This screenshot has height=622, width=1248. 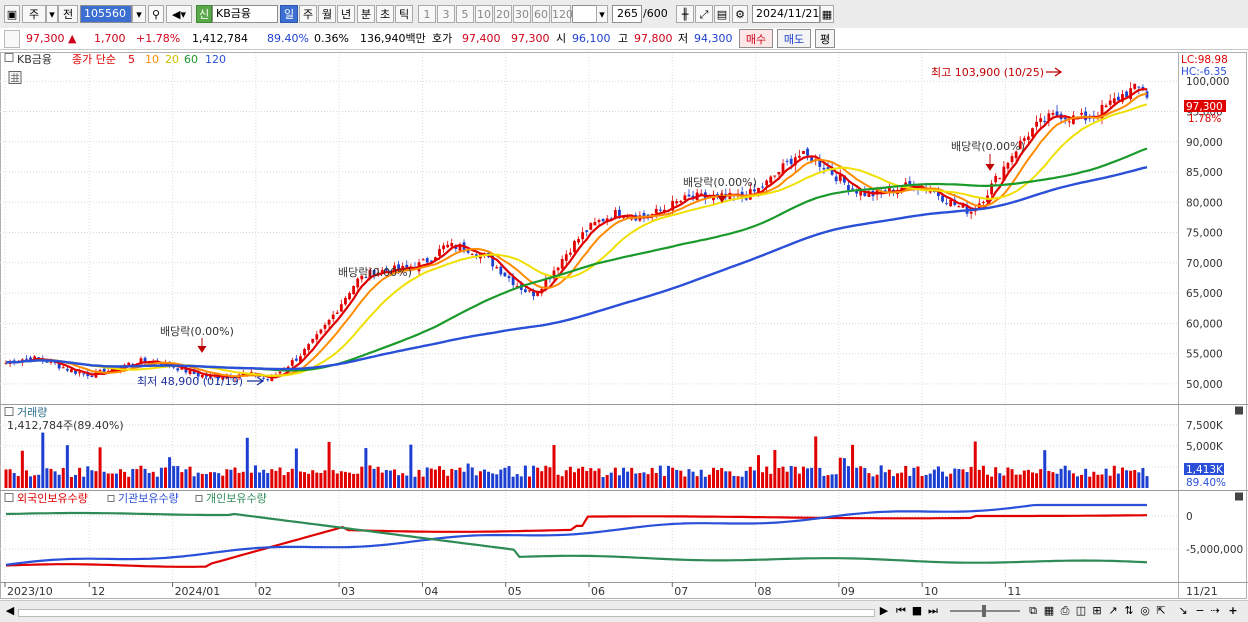 What do you see at coordinates (131, 59) in the screenshot?
I see `ma-5-label: 5` at bounding box center [131, 59].